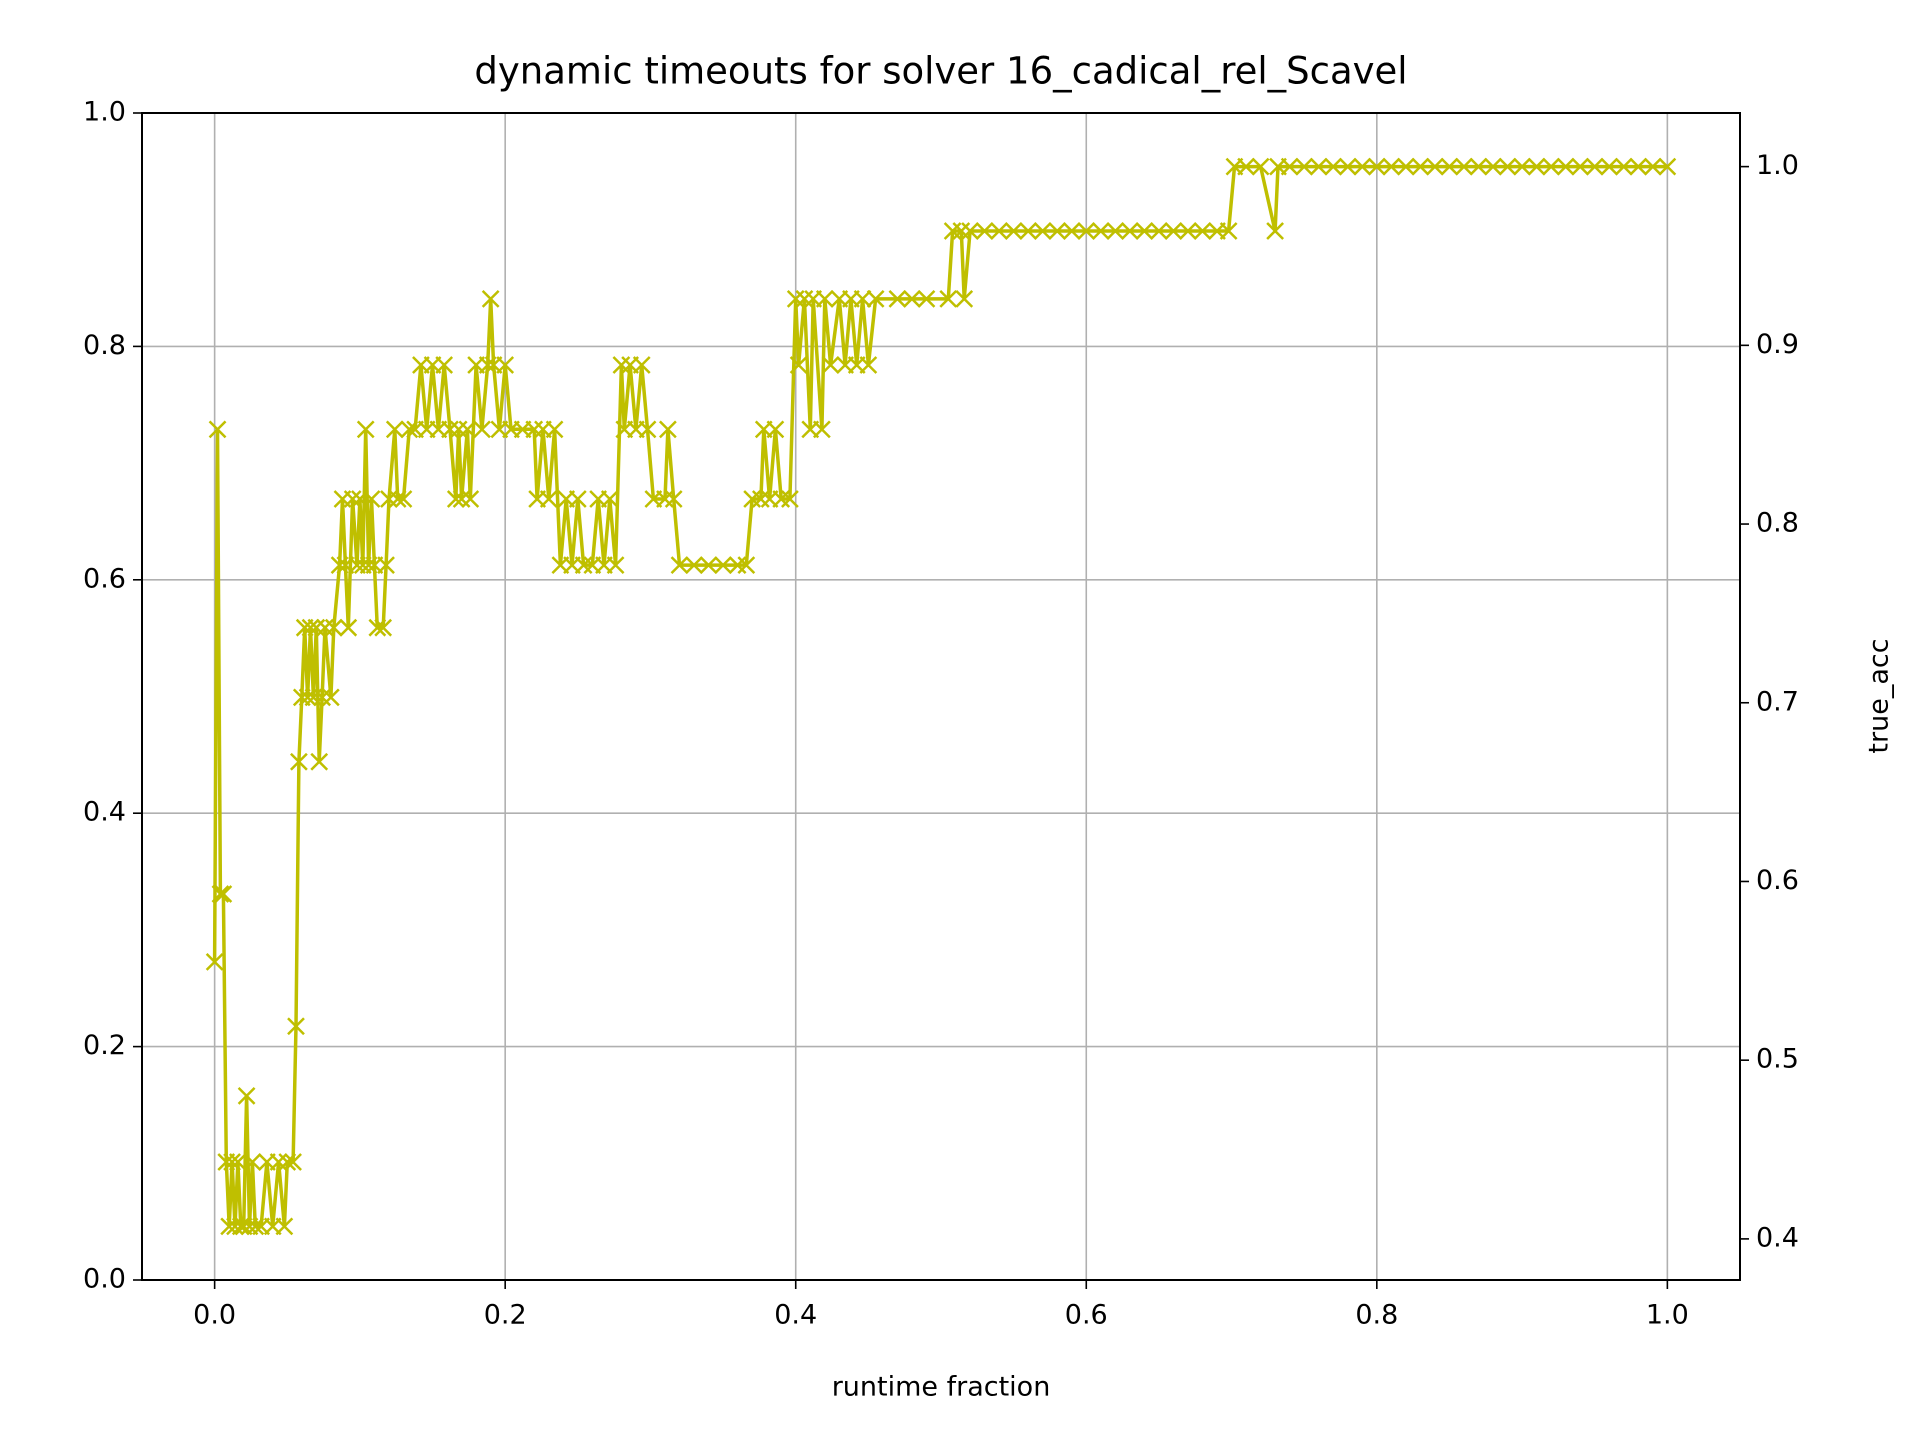 This screenshot has height=1440, width=1920. Describe the element at coordinates (1086, 1315) in the screenshot. I see `x-tick-label: 0.6` at that location.